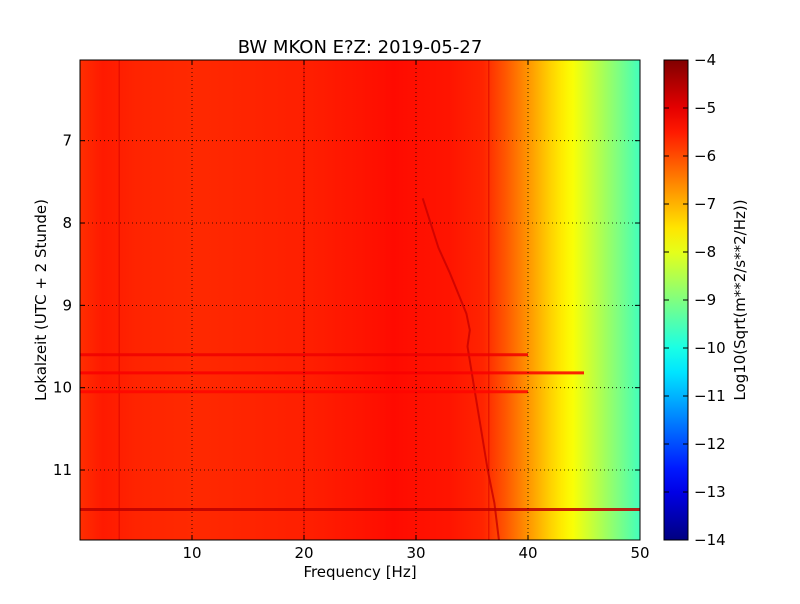  I want to click on feature-drift-line, so click(460, 369).